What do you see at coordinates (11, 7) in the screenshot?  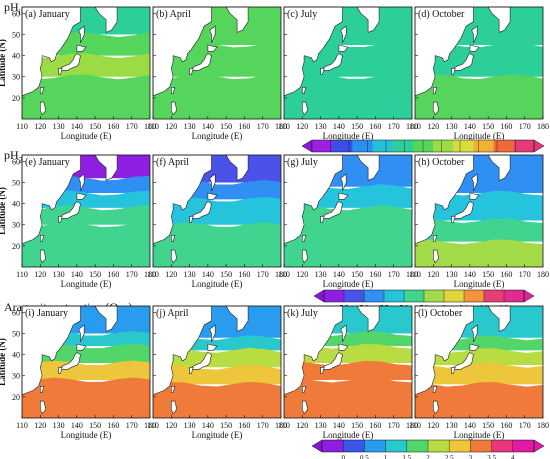 I see `row-title-main: pH` at bounding box center [11, 7].